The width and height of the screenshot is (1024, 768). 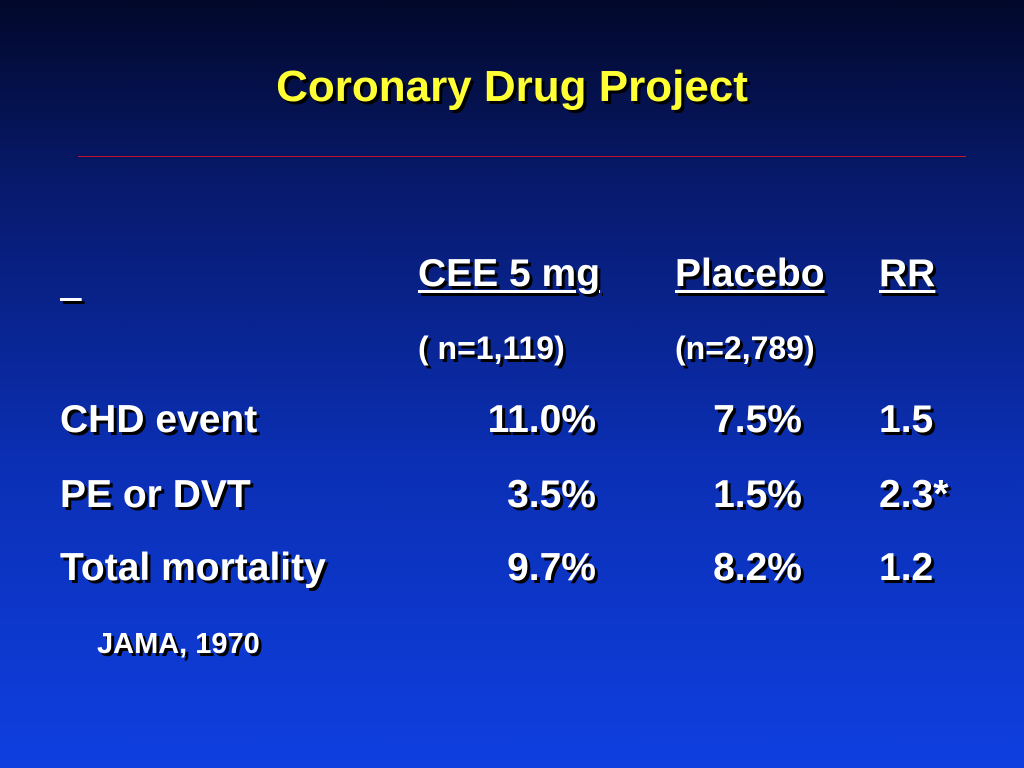 I want to click on citation: JAMA, 1970, so click(x=178, y=644).